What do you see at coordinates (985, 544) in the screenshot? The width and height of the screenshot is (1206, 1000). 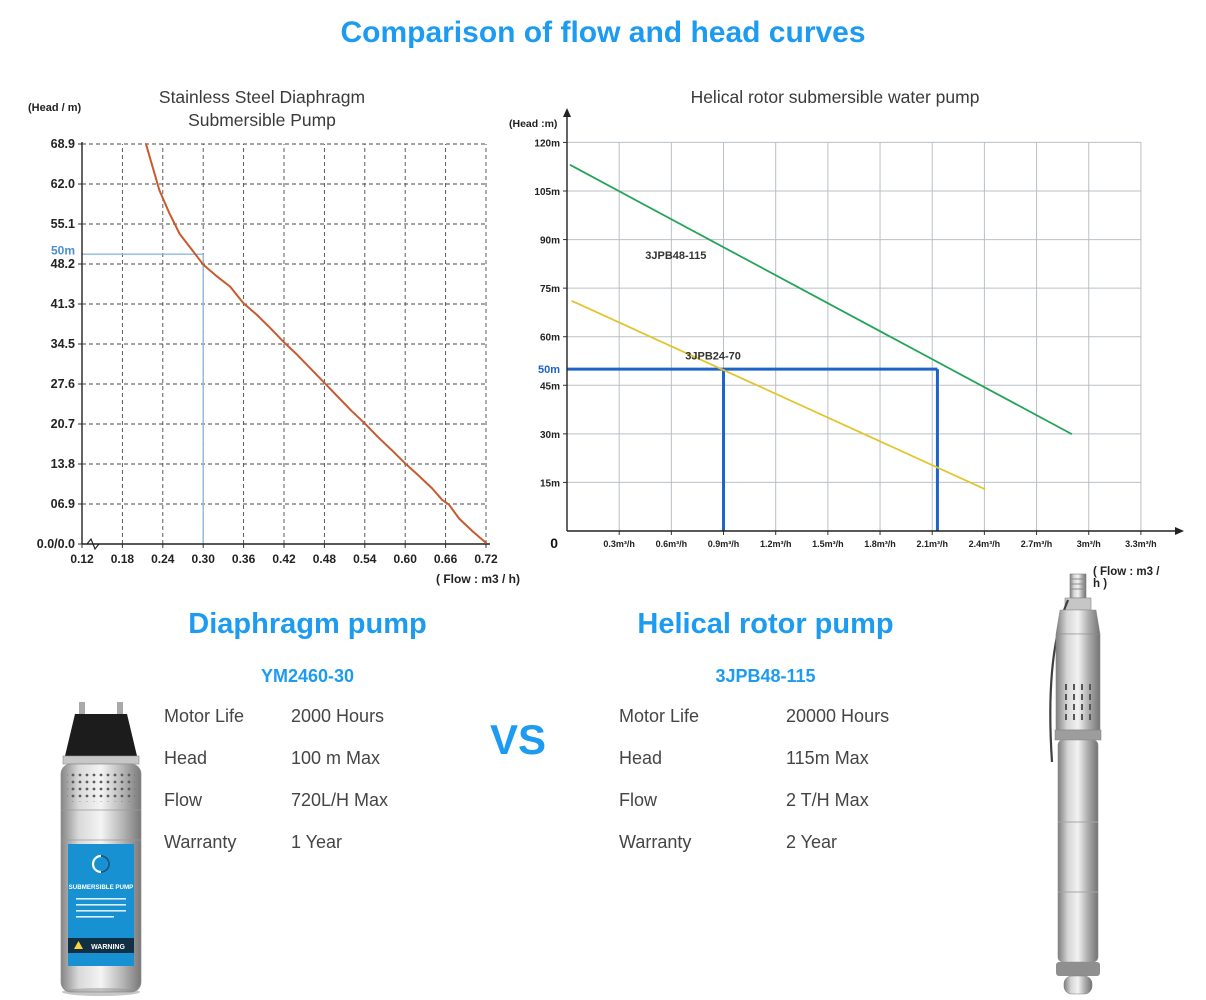 I see `svg-text: 2.4m³/h` at bounding box center [985, 544].